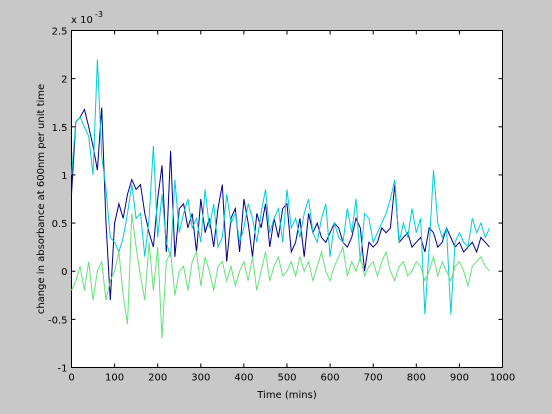 The height and width of the screenshot is (414, 552). What do you see at coordinates (286, 378) in the screenshot?
I see `x-tick-label: 500` at bounding box center [286, 378].